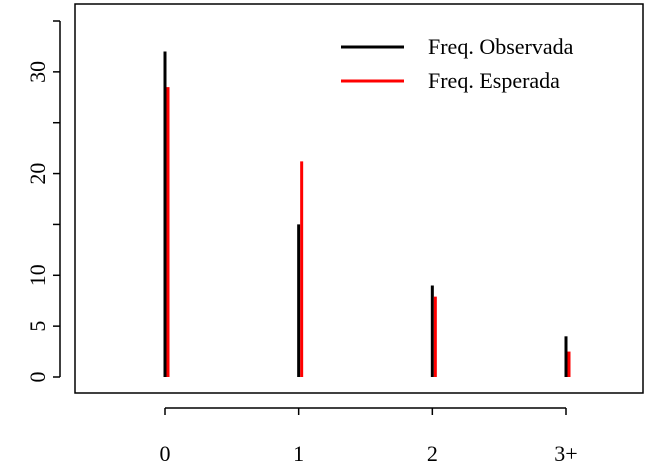 This screenshot has width=653, height=464. What do you see at coordinates (565, 452) in the screenshot?
I see `x-tick-label: 3+` at bounding box center [565, 452].